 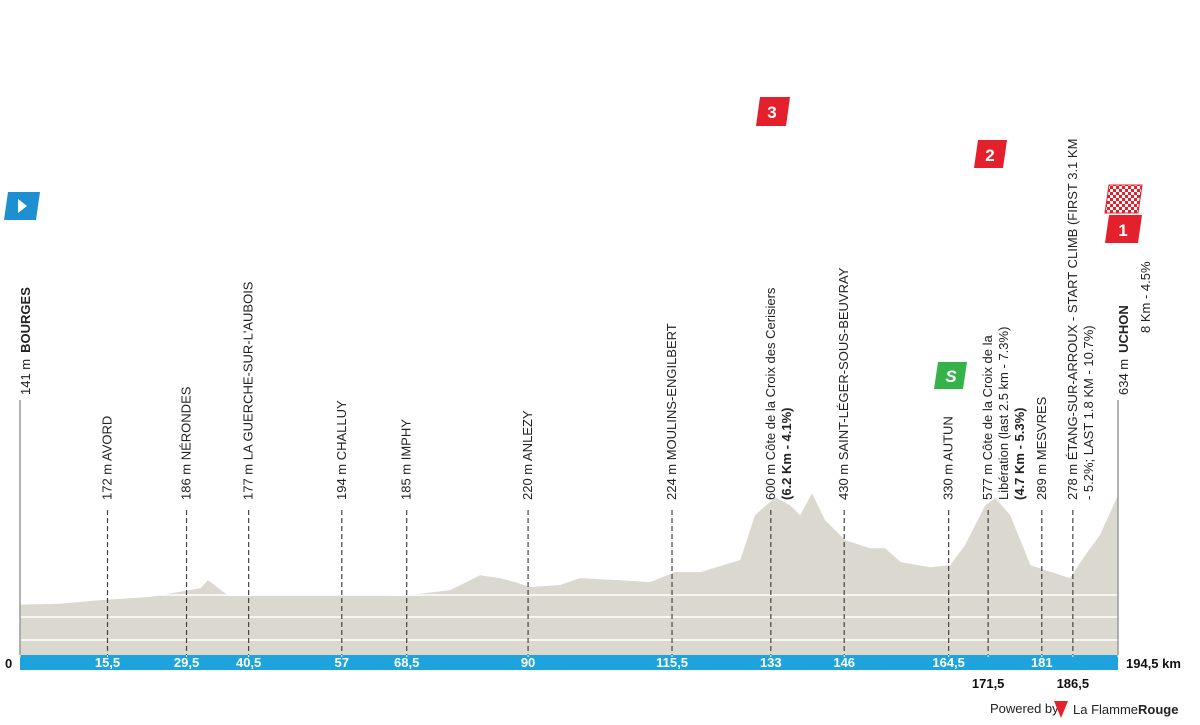 What do you see at coordinates (25, 377) in the screenshot?
I see `start-altitude: 141 m` at bounding box center [25, 377].